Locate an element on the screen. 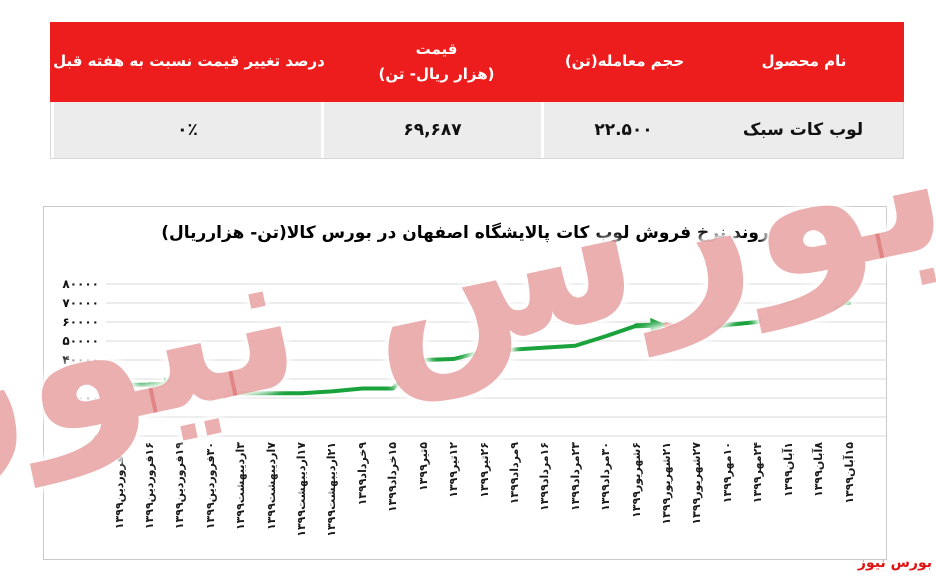 The height and width of the screenshot is (577, 936). x-axis-label: ۱۰مهر۱۳۹۹ is located at coordinates (727, 473).